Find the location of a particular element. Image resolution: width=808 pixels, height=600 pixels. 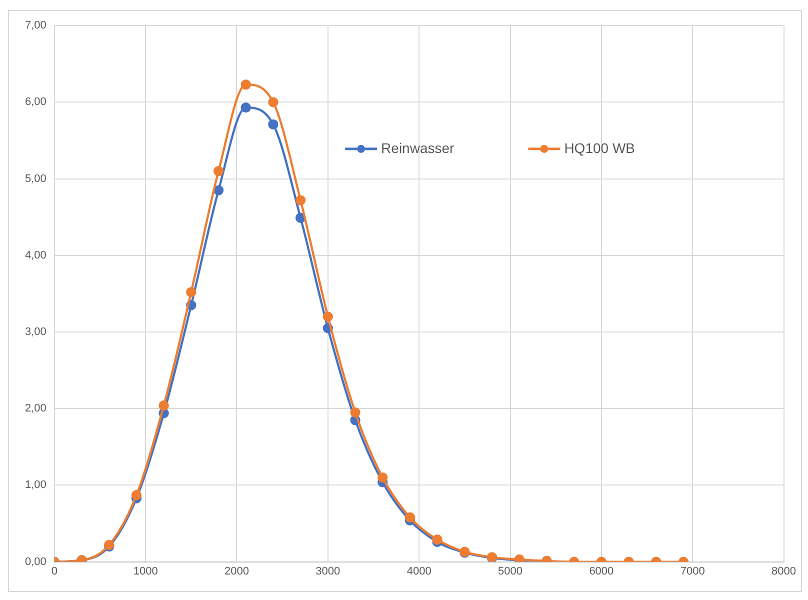

x-tick-label: 3000 is located at coordinates (328, 571).